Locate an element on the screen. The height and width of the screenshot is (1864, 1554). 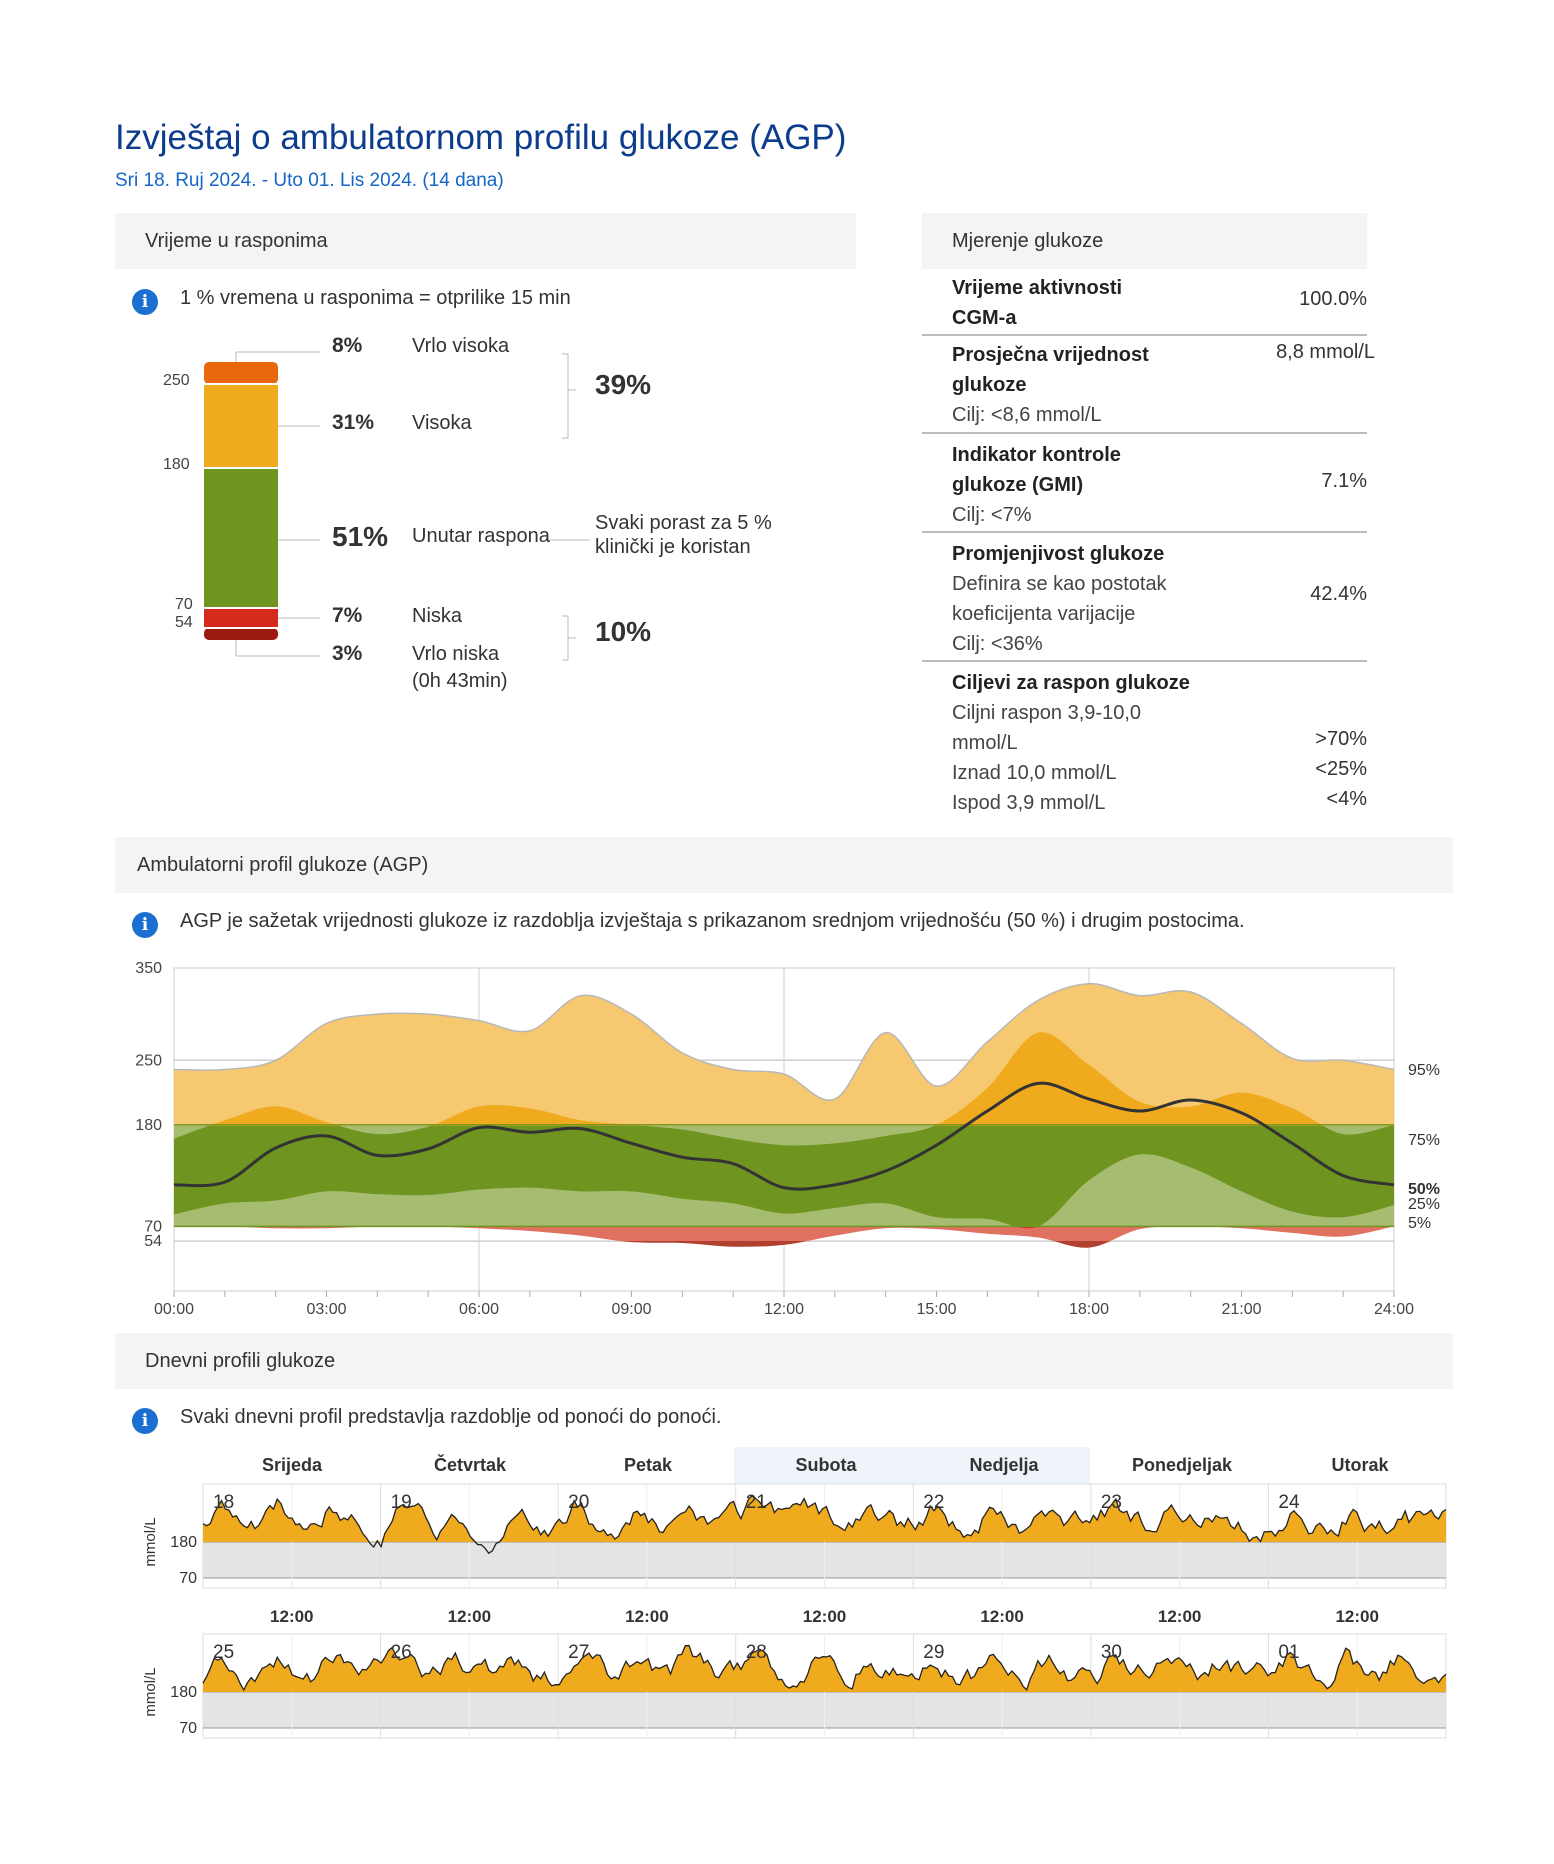
agp-ytick-180: 180 is located at coordinates (148, 1125).